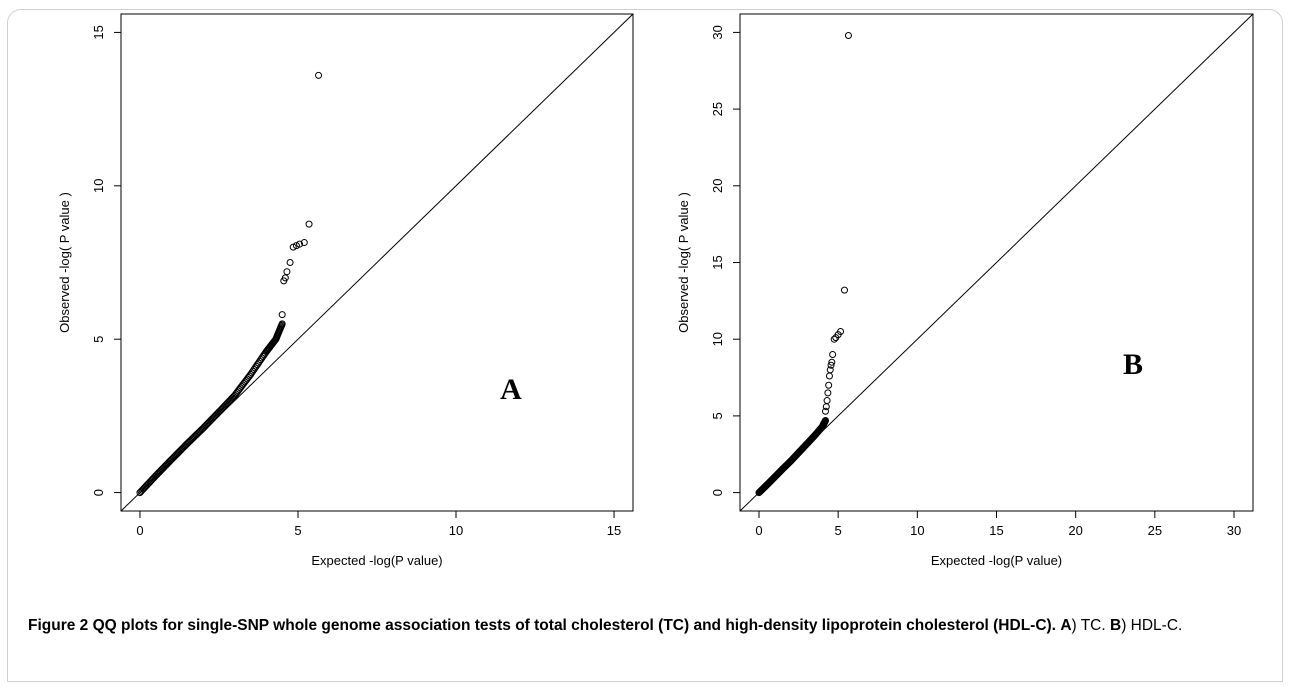 This screenshot has height=690, width=1289. What do you see at coordinates (1234, 530) in the screenshot?
I see `x-tick-label: 30` at bounding box center [1234, 530].